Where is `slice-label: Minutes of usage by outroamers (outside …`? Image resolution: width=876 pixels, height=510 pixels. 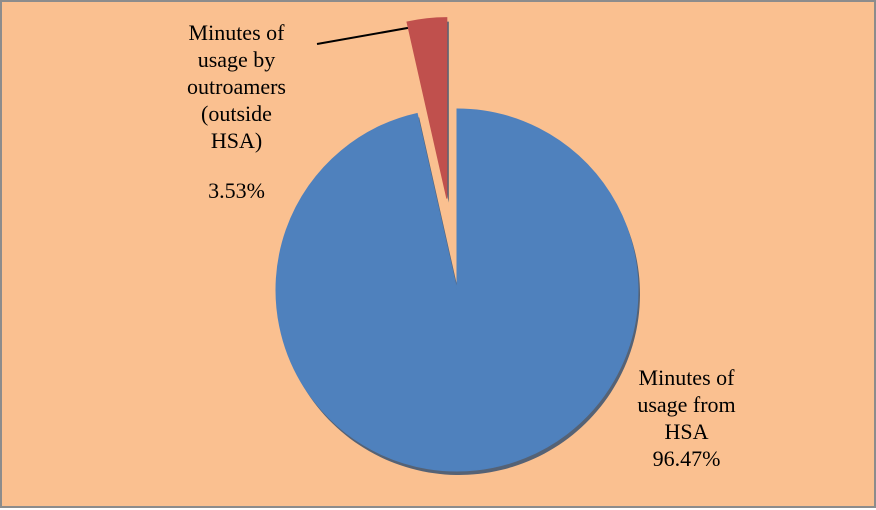 slice-label: Minutes of usage by outroamers (outside … is located at coordinates (236, 86).